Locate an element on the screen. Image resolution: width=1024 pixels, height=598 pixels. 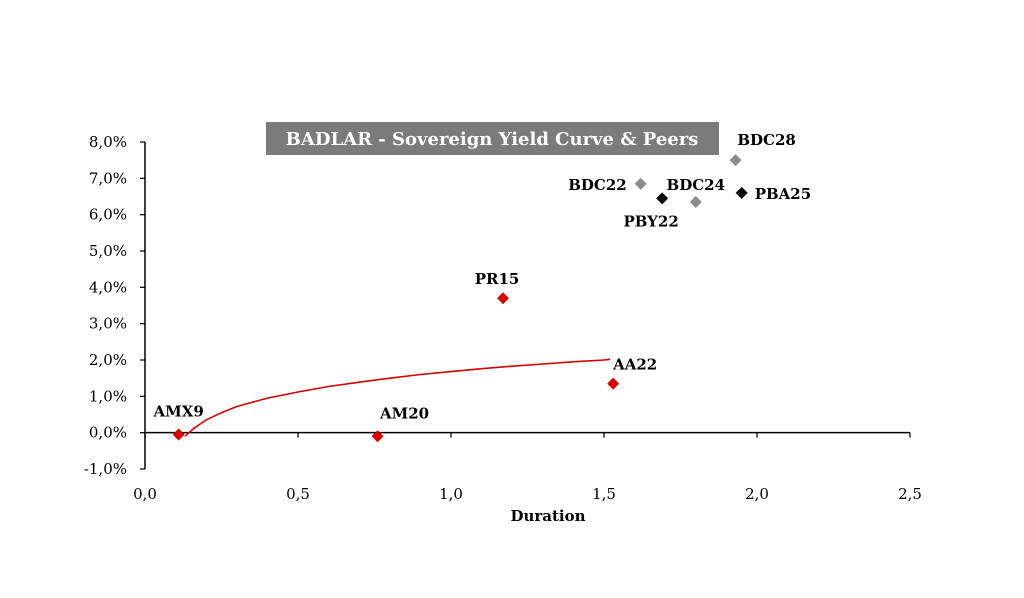
chart-title-background is located at coordinates (492, 138).